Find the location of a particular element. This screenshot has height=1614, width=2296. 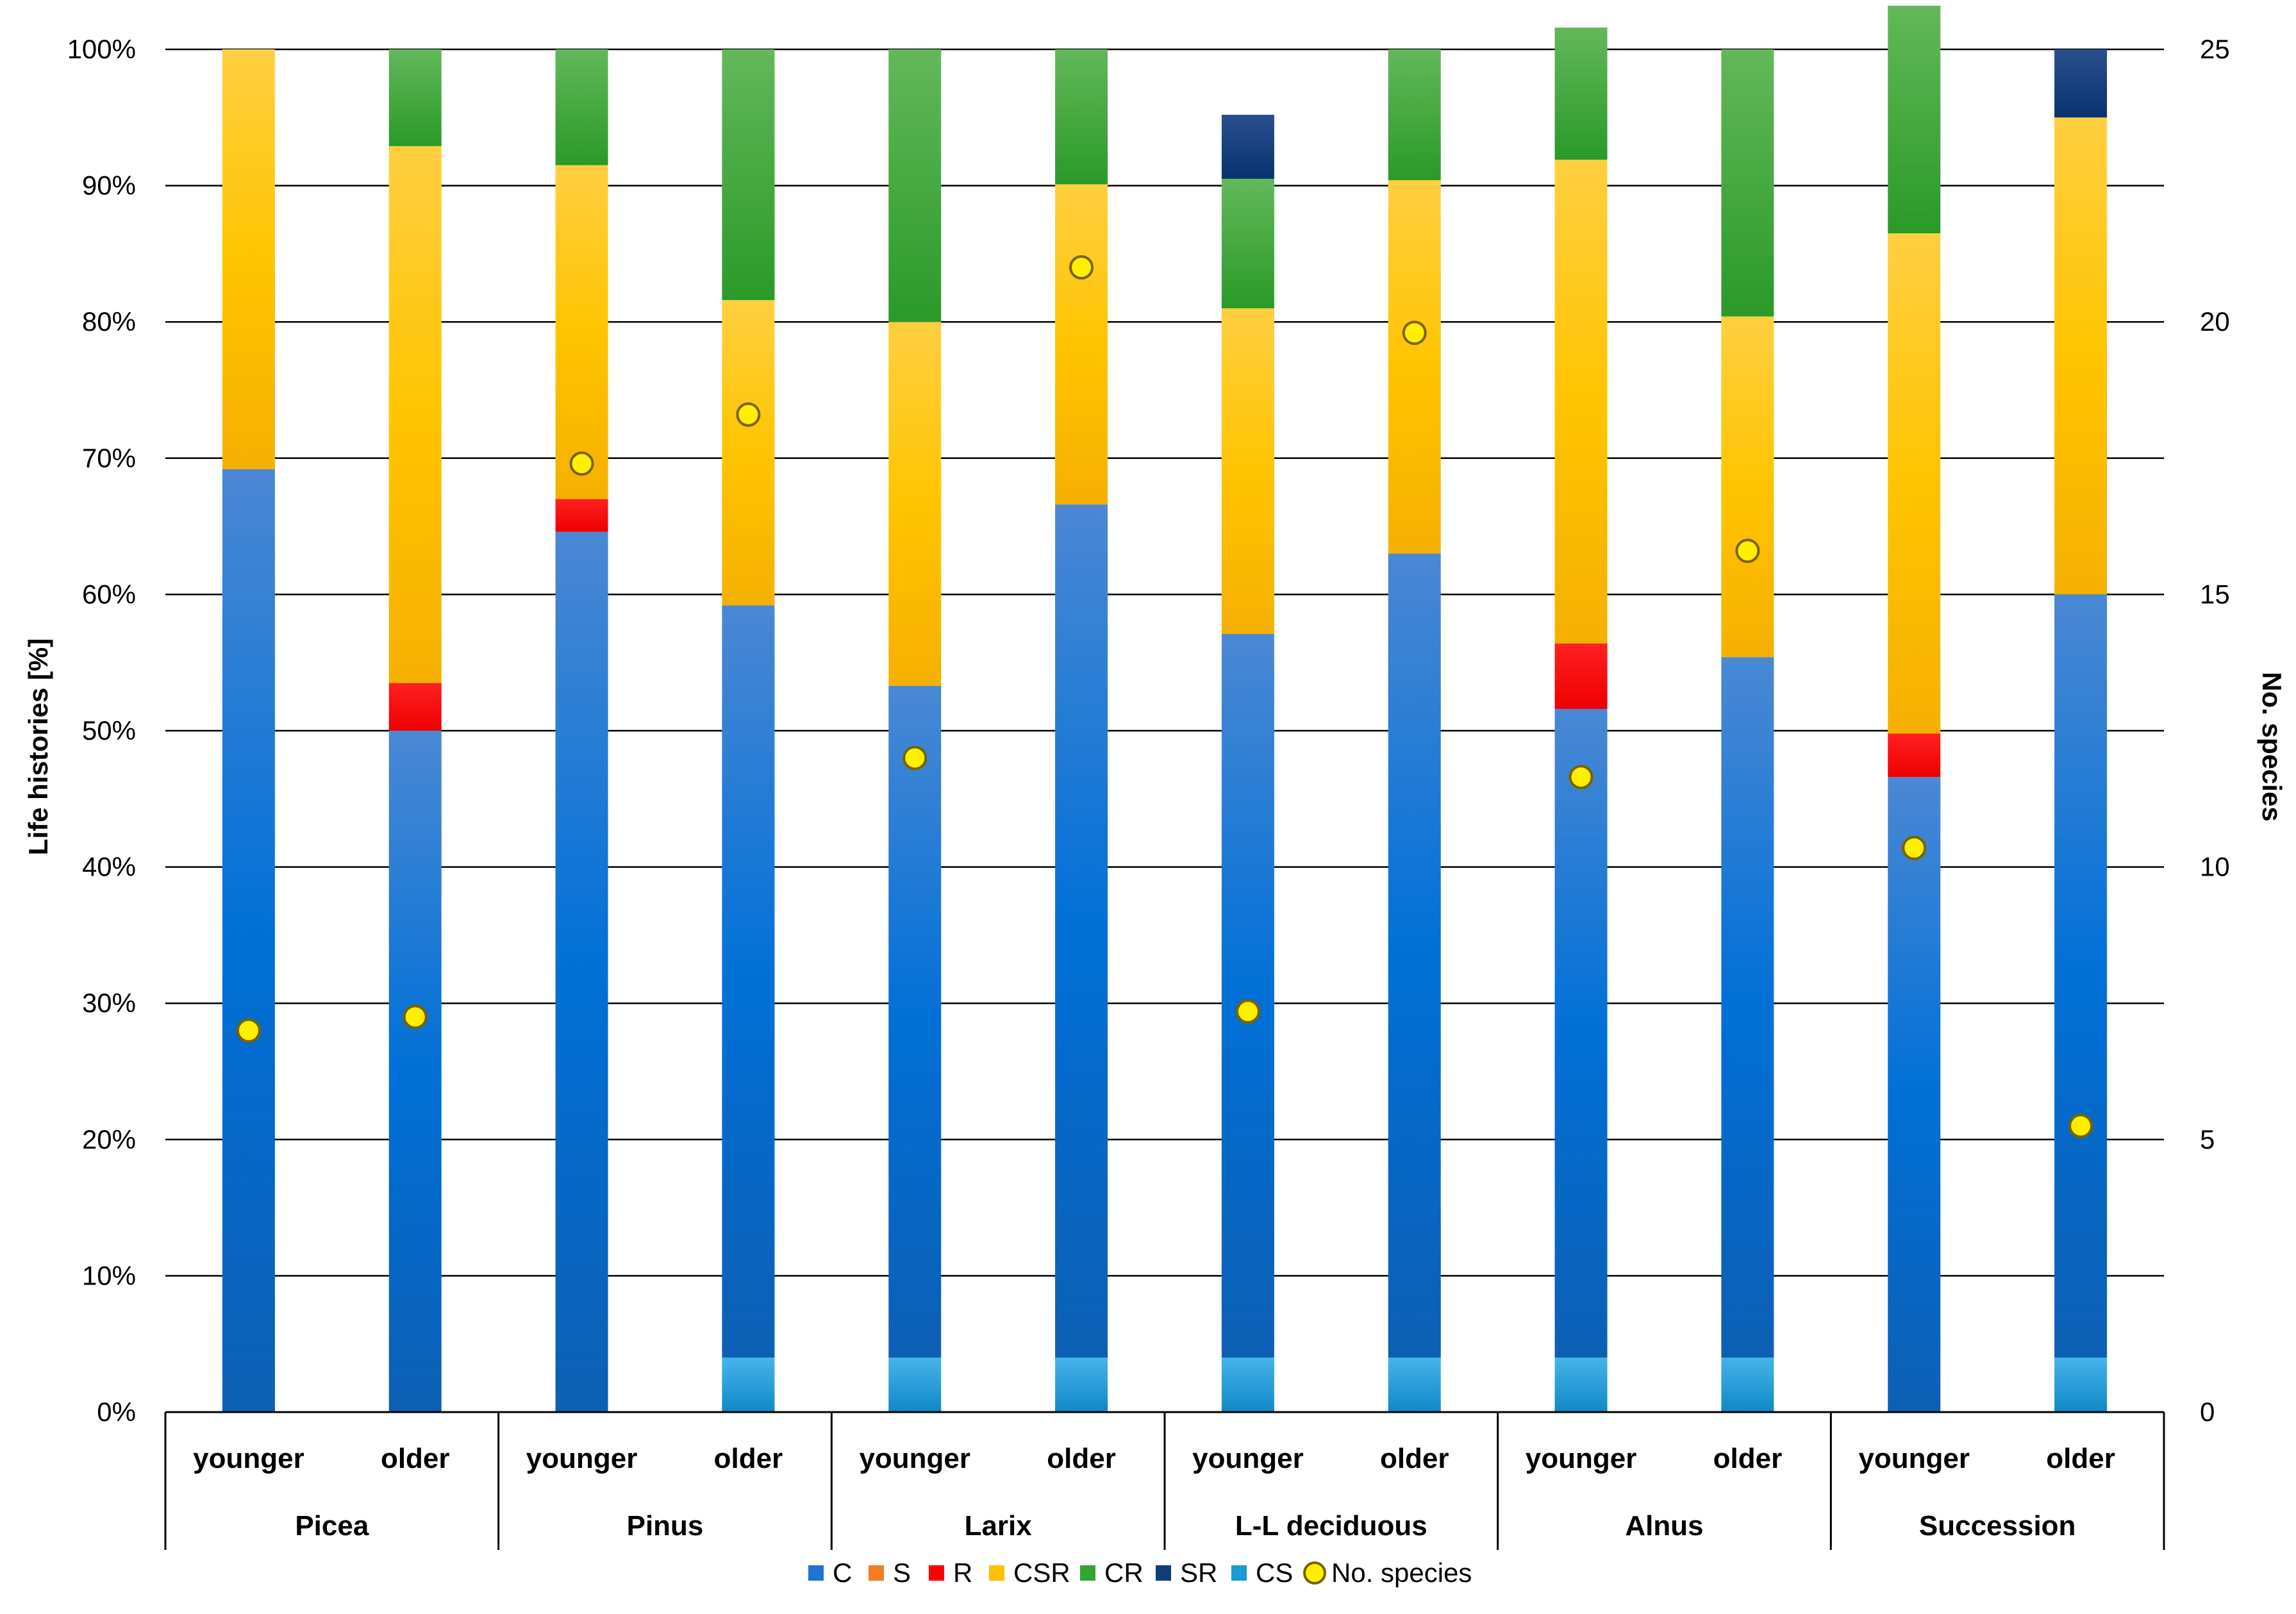

legend-label: SR is located at coordinates (1198, 1573).